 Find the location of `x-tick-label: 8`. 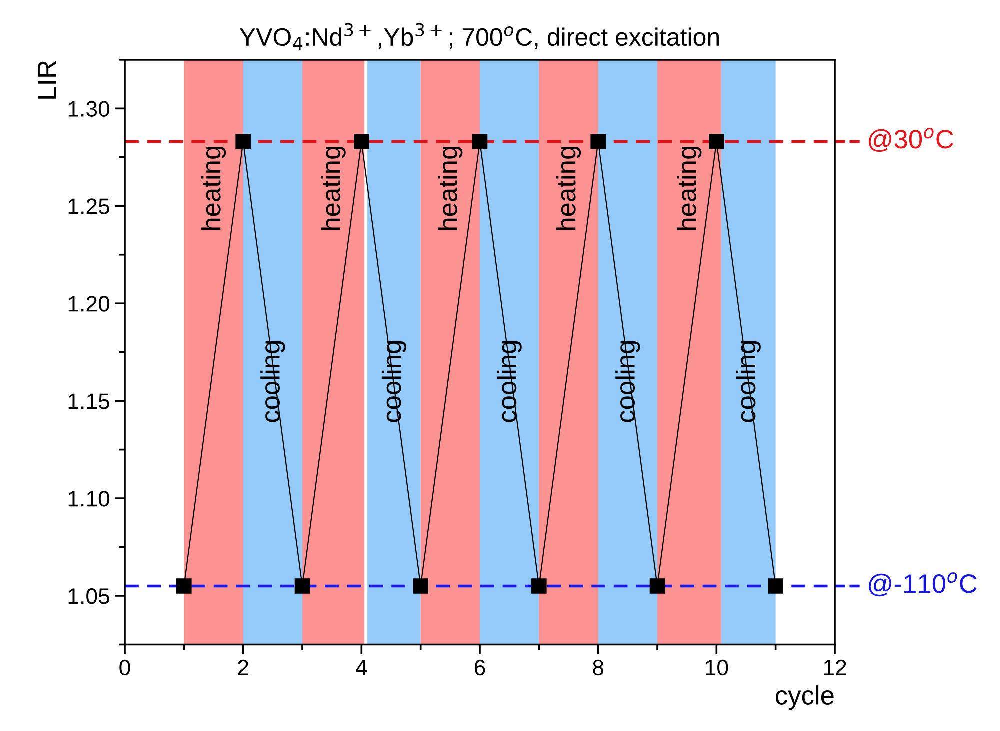

x-tick-label: 8 is located at coordinates (598, 668).